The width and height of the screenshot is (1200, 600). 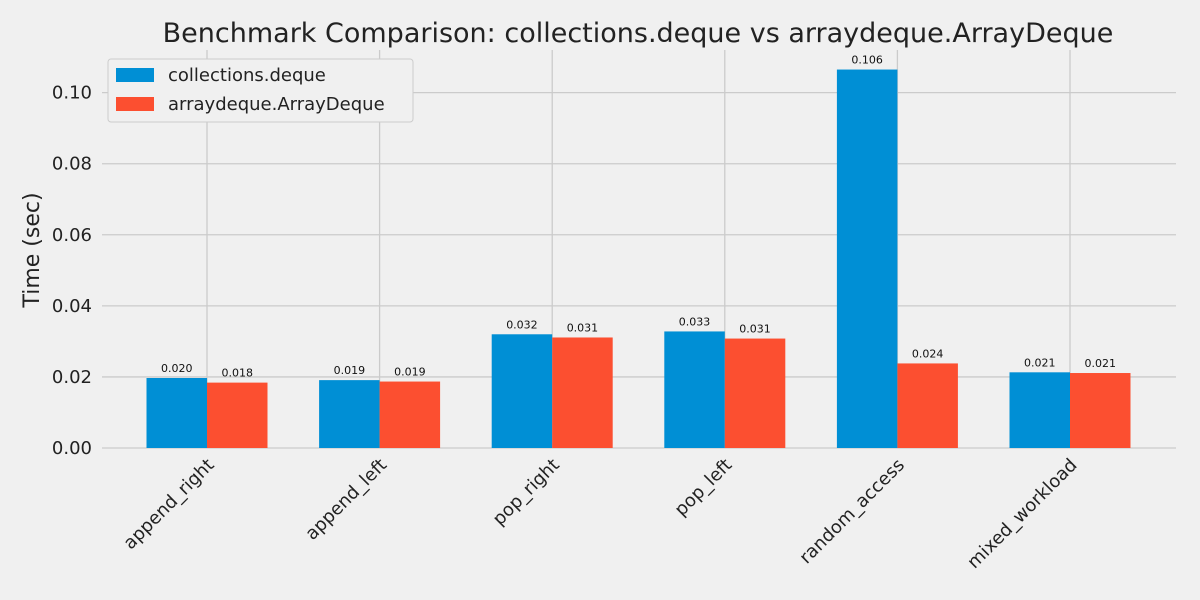 I want to click on bar-value-label: 0.020, so click(x=177, y=368).